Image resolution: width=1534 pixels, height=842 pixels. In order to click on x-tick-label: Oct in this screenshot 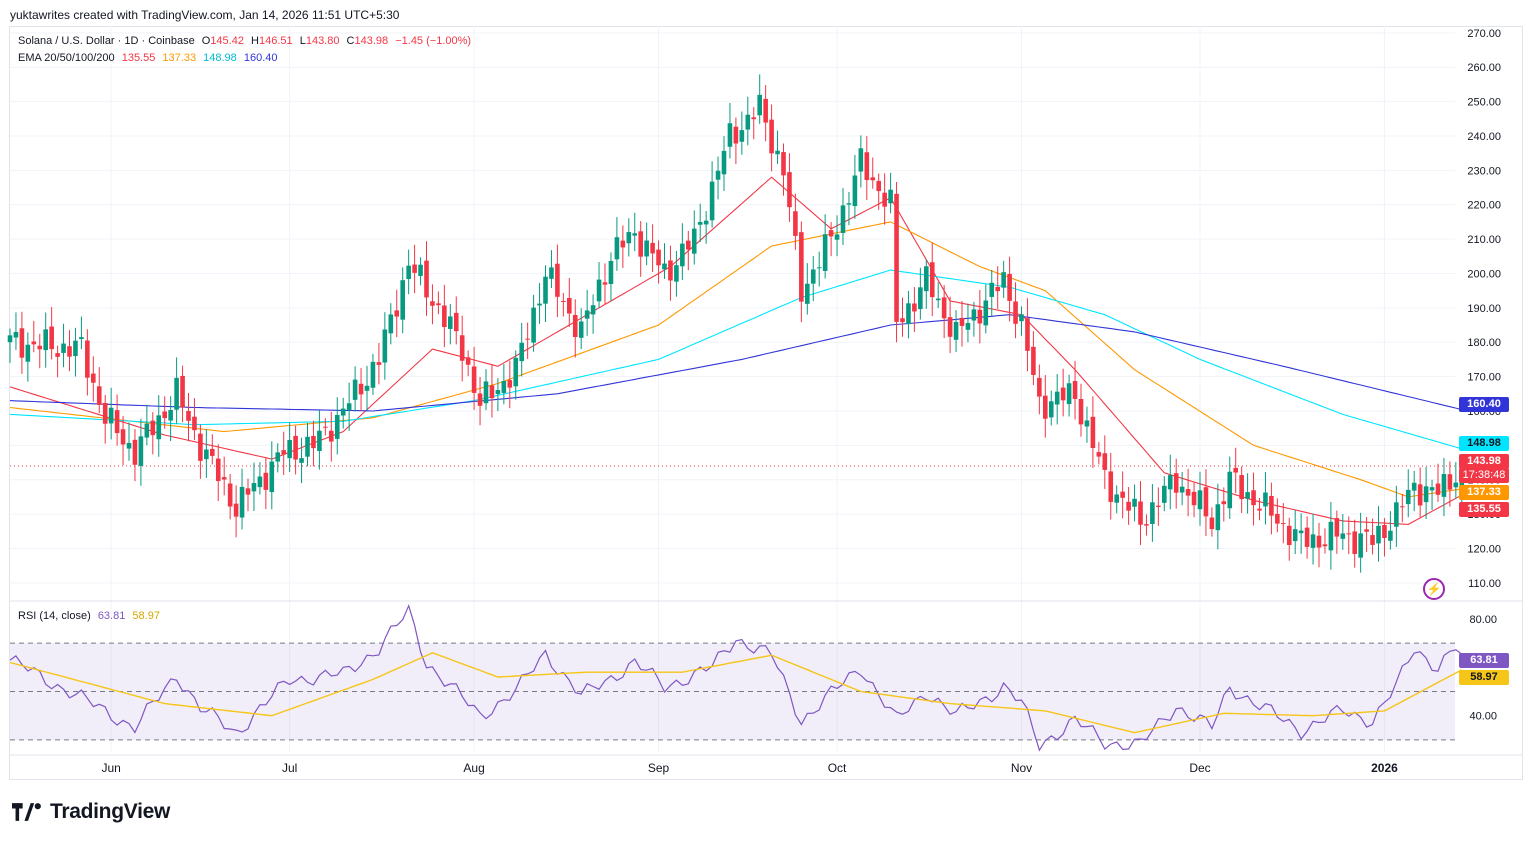, I will do `click(837, 768)`.